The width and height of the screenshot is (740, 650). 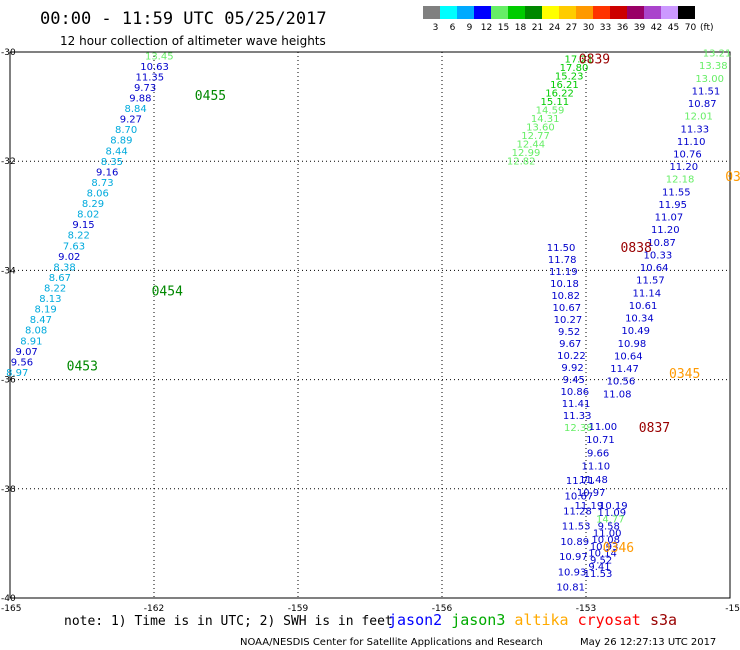 What do you see at coordinates (478, 620) in the screenshot?
I see `satellite-name: jason3` at bounding box center [478, 620].